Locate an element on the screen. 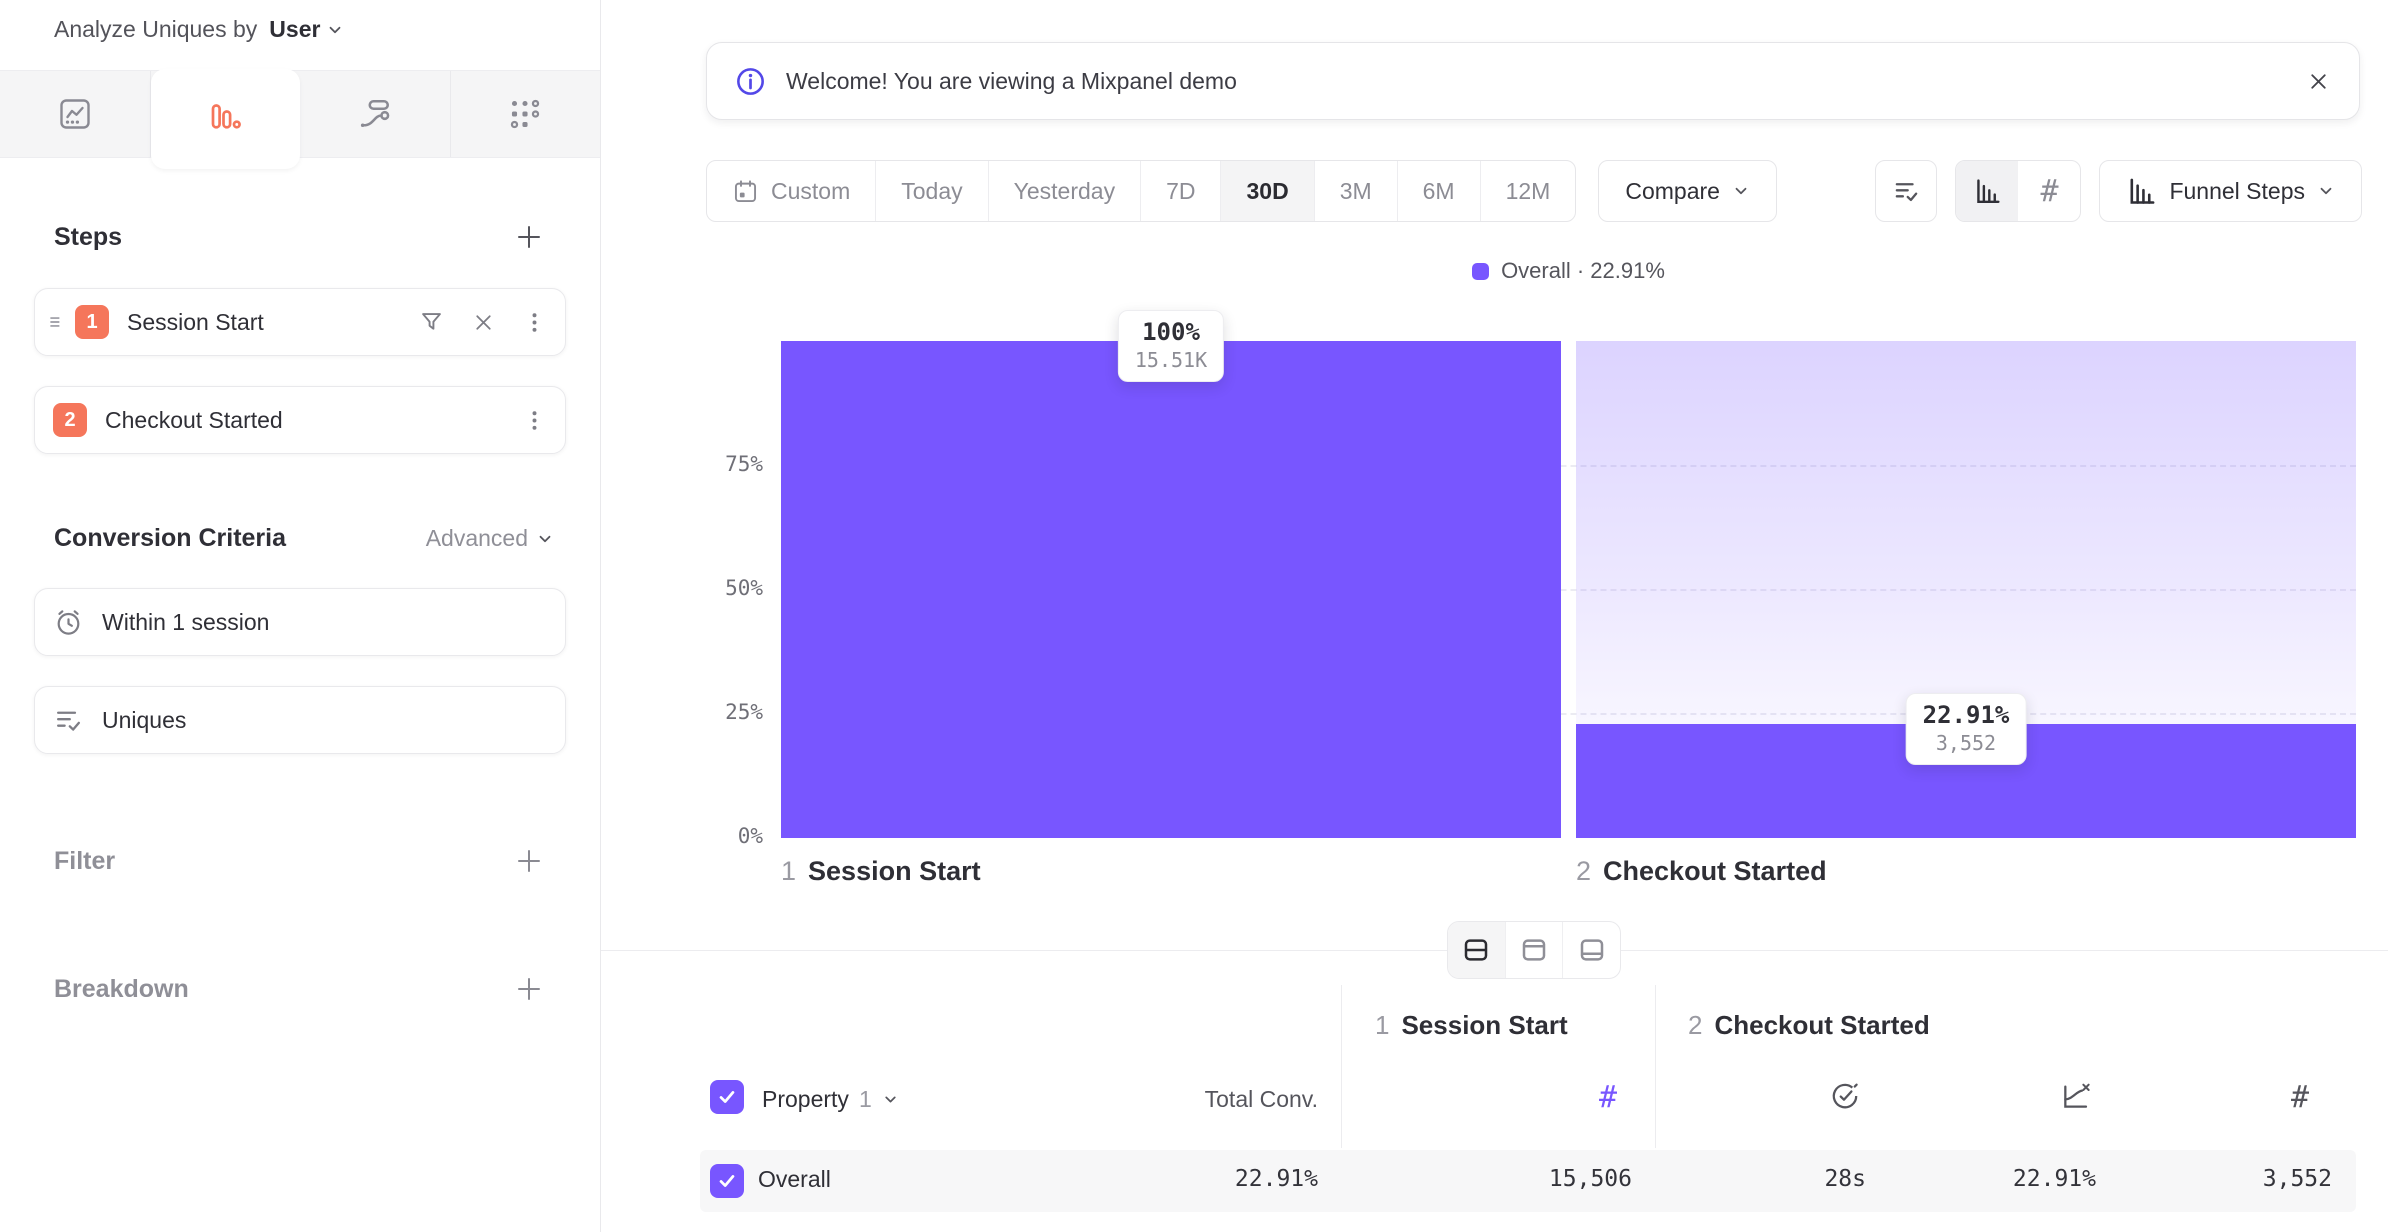 The height and width of the screenshot is (1232, 2388). legend-swatch is located at coordinates (1481, 271).